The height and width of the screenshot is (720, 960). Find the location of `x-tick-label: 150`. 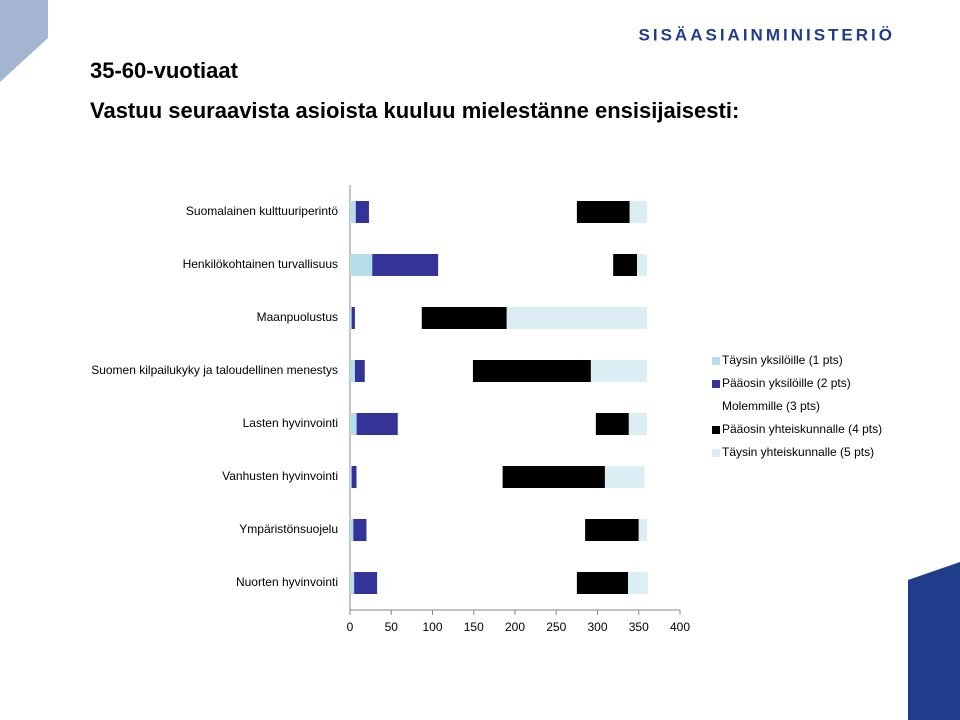

x-tick-label: 150 is located at coordinates (474, 627).